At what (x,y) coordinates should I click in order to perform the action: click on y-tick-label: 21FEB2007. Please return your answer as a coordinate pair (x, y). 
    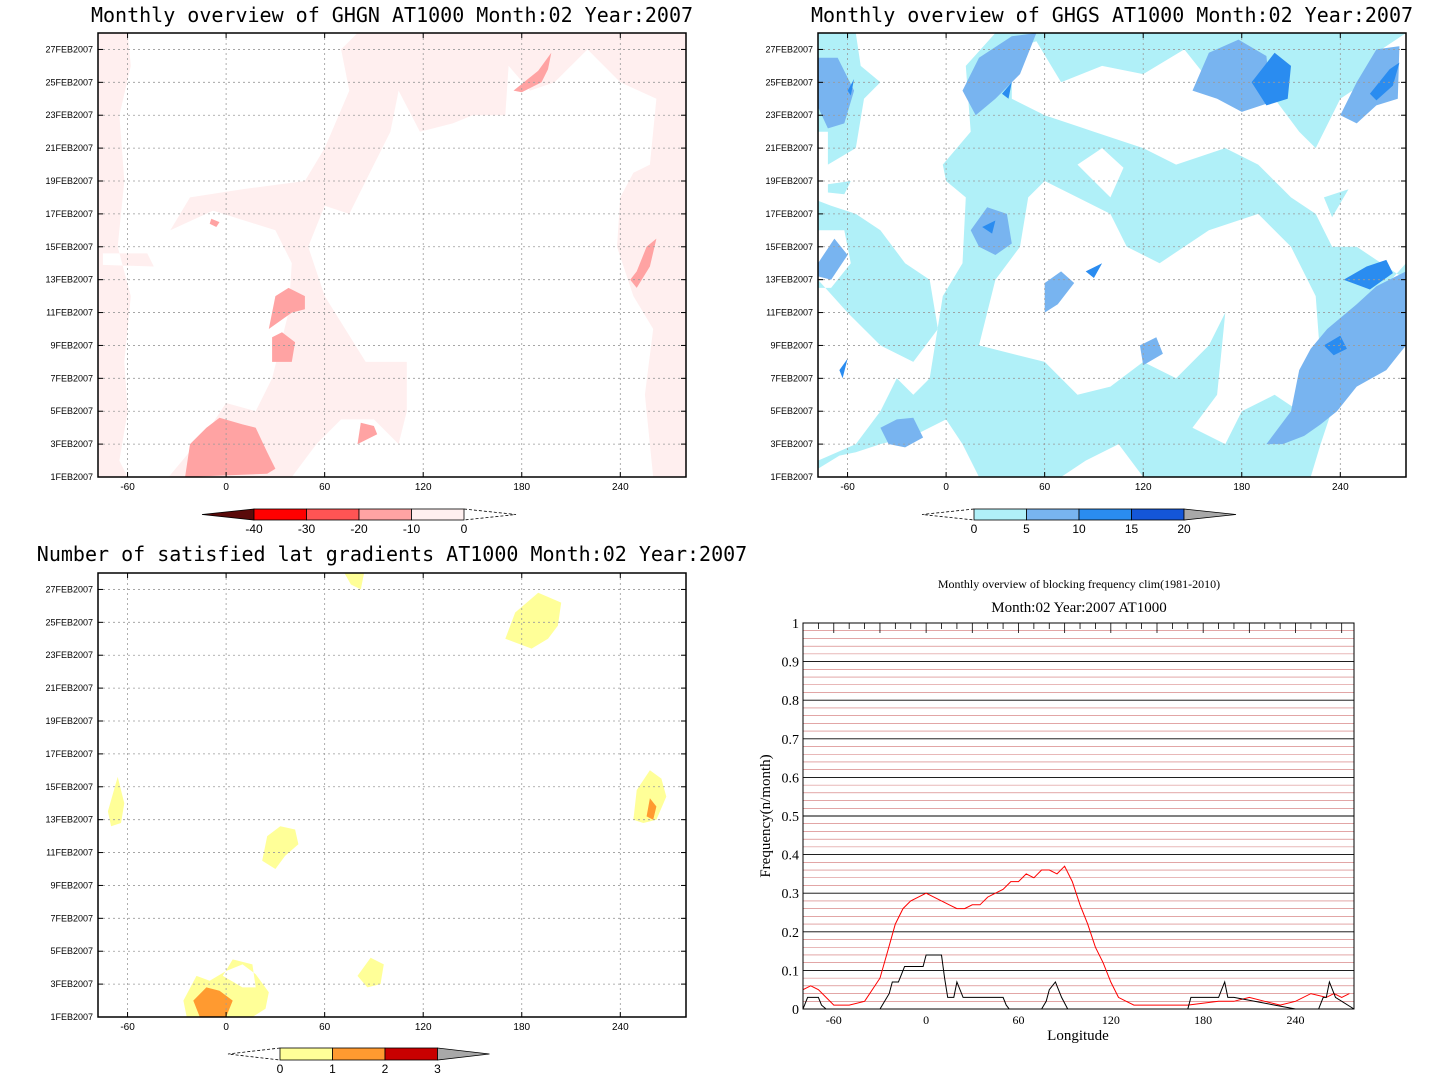
    Looking at the image, I should click on (69, 148).